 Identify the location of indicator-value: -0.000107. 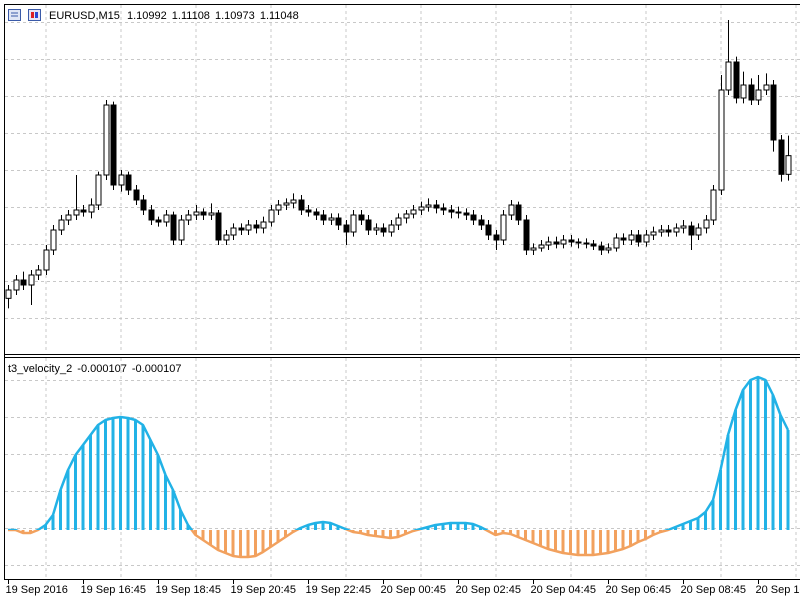
(102, 369).